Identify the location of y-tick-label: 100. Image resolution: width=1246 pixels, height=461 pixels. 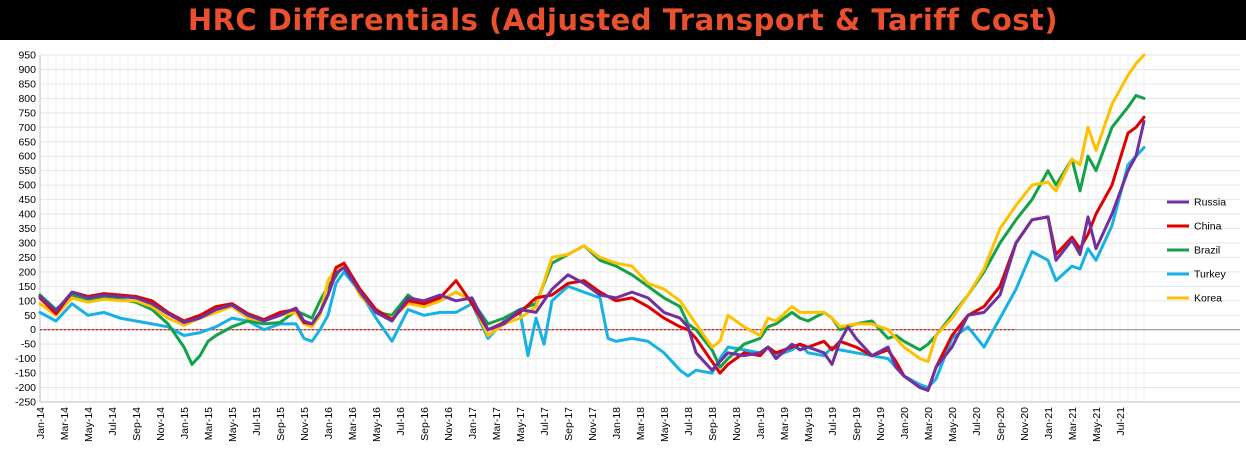
(27, 301).